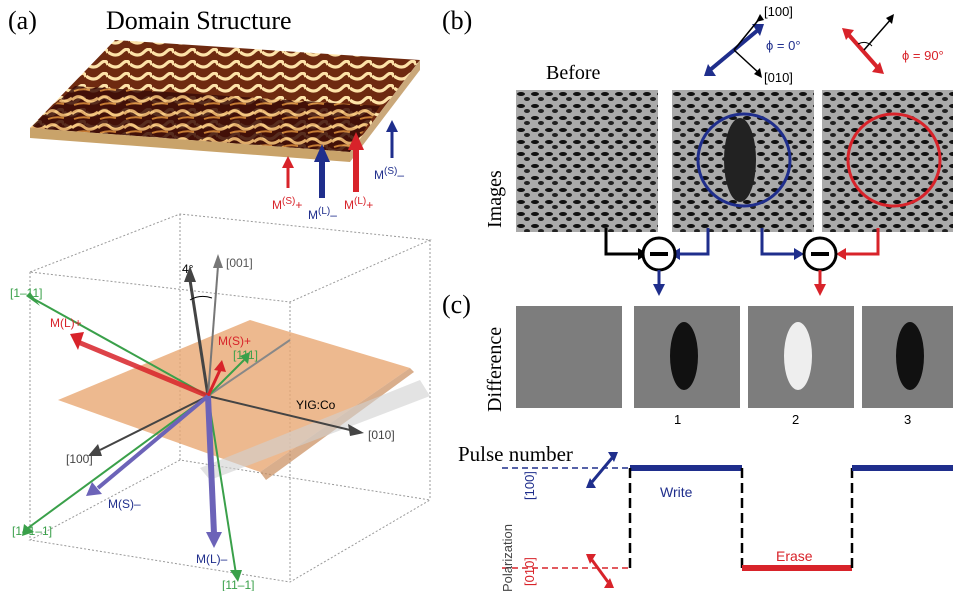 The width and height of the screenshot is (953, 591). What do you see at coordinates (529, 485) in the screenshot?
I see `level-100-label: [100]` at bounding box center [529, 485].